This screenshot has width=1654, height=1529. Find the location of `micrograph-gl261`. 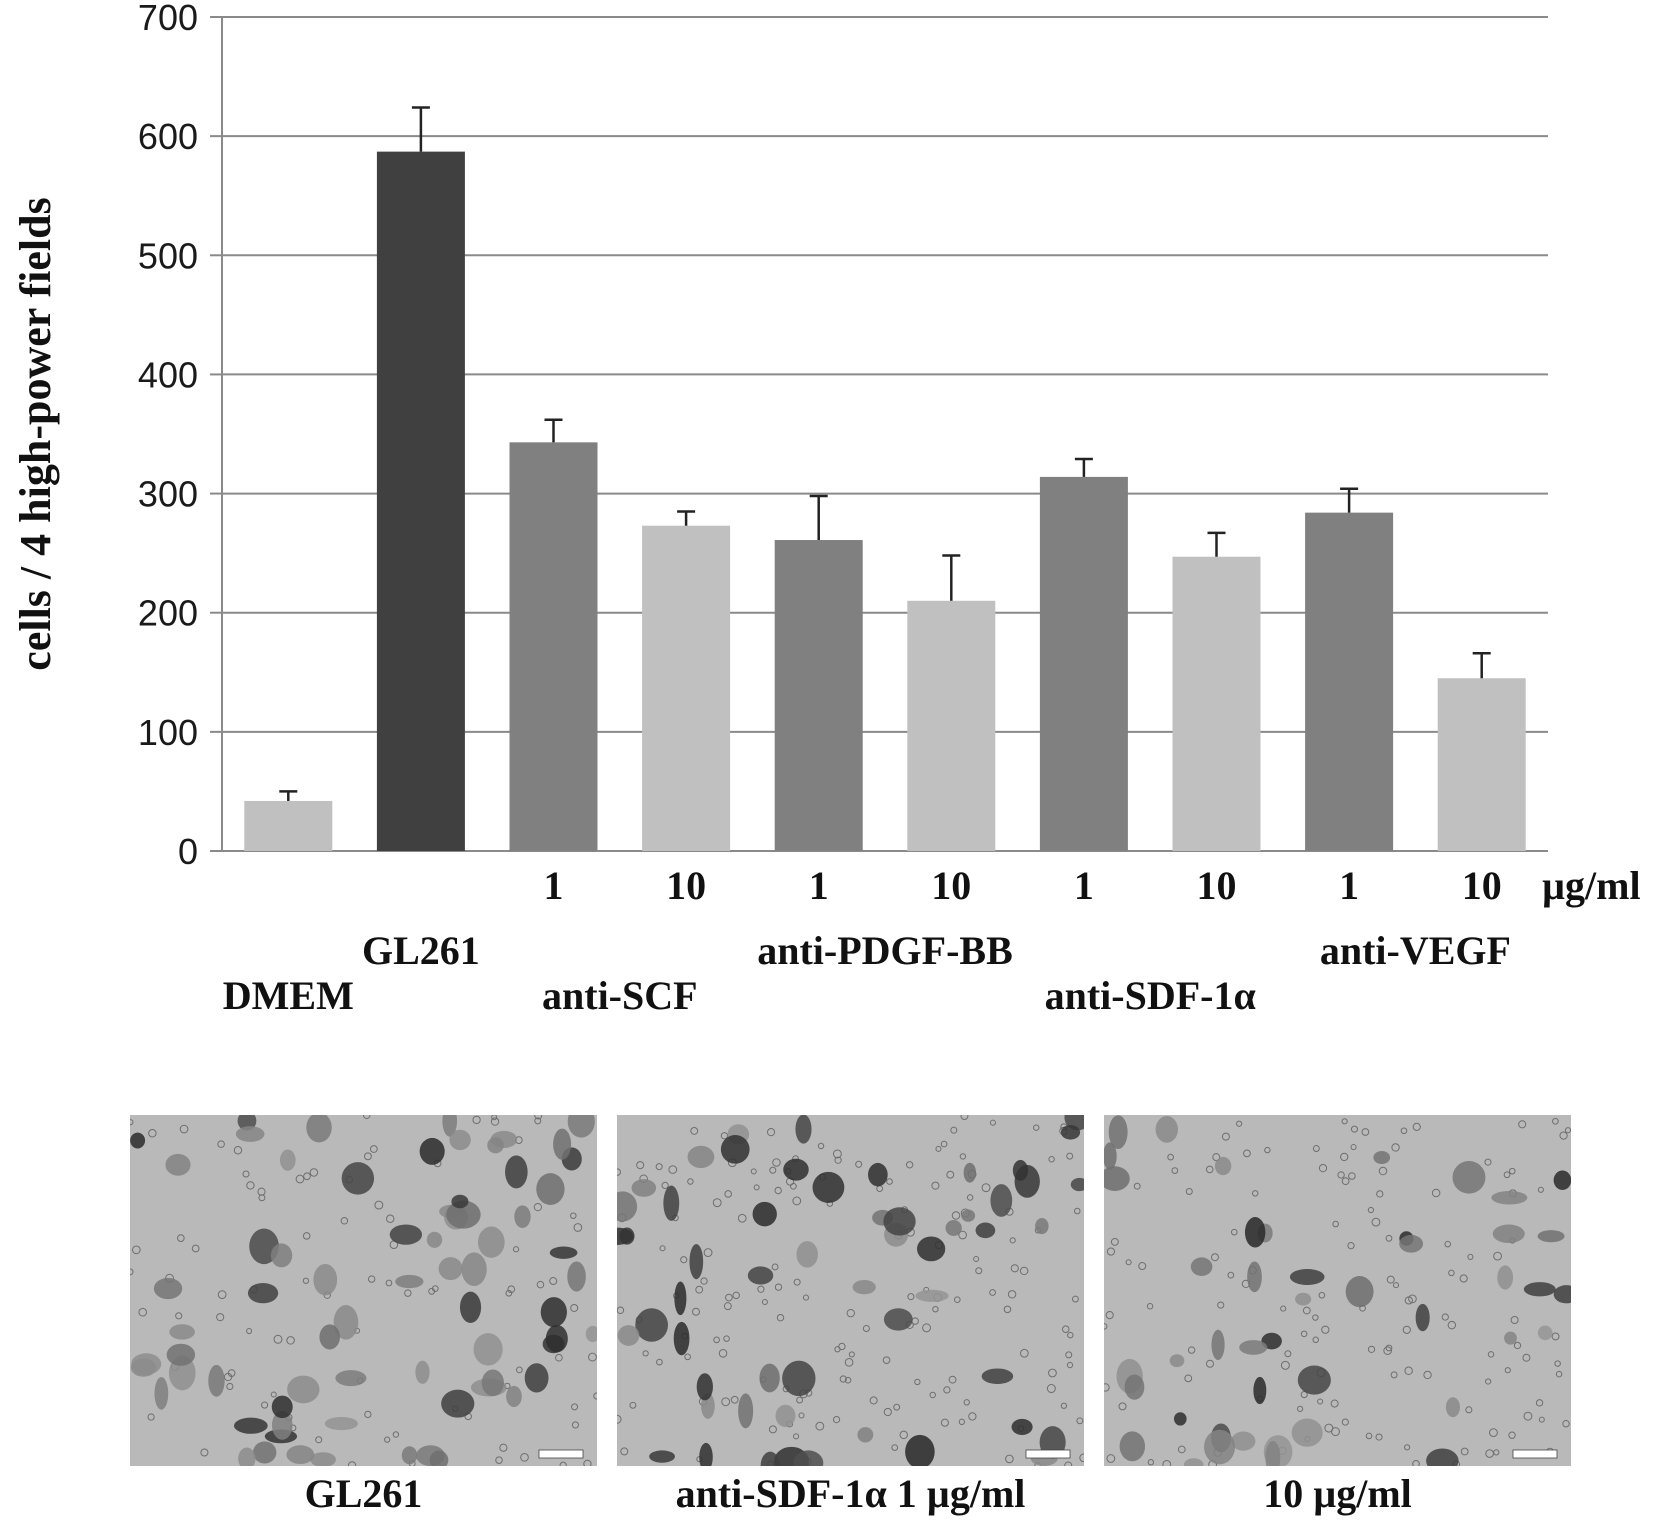

micrograph-gl261 is located at coordinates (363, 1290).